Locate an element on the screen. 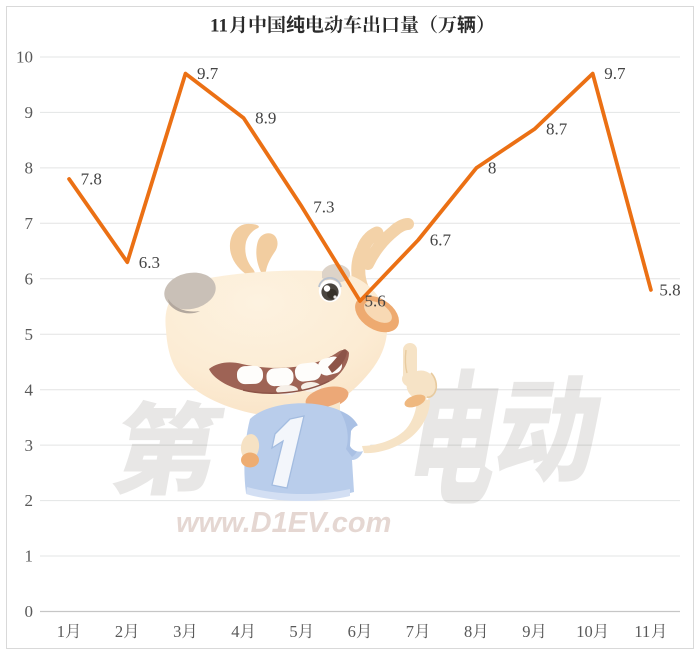  svg-text: 6.7 is located at coordinates (441, 240).